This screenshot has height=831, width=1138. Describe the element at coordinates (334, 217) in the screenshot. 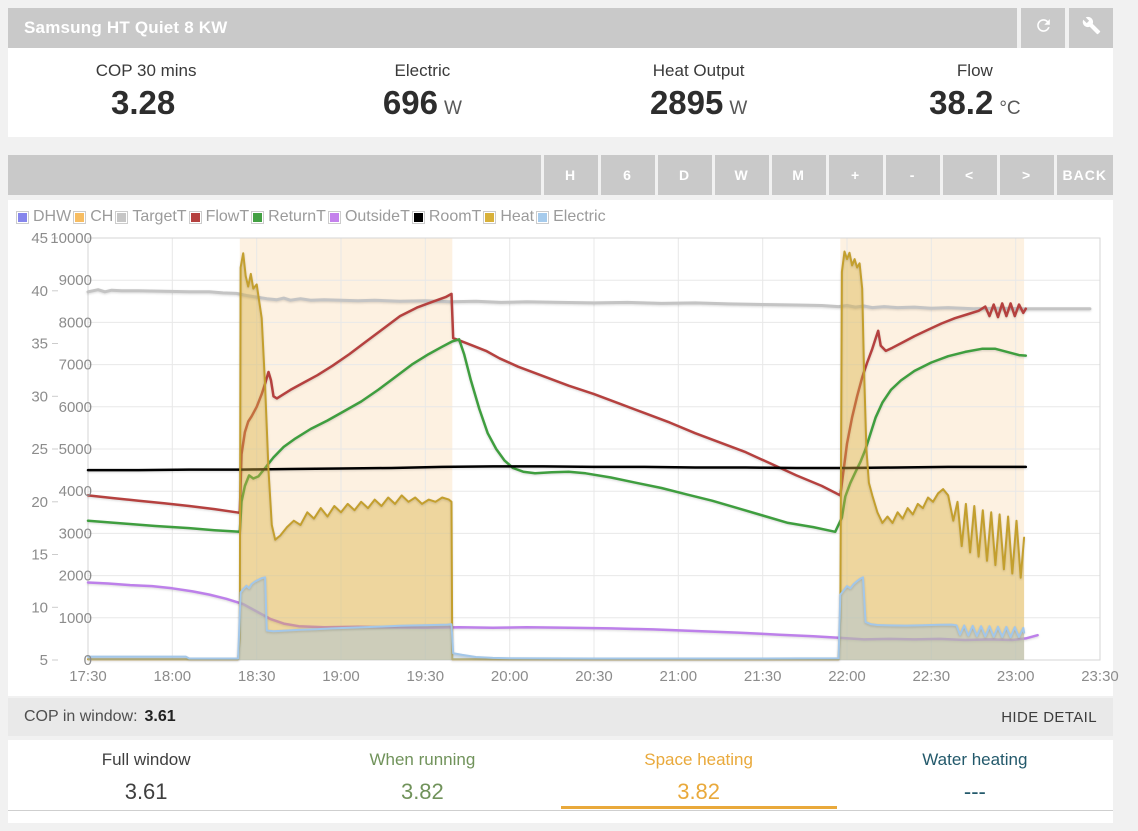

I see `legend-swatch-outsidet` at that location.